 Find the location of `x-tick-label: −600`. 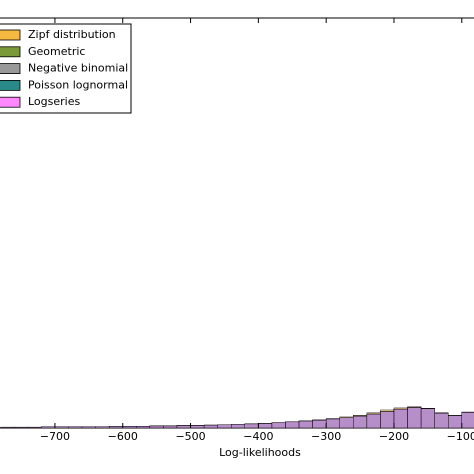

x-tick-label: −600 is located at coordinates (123, 436).